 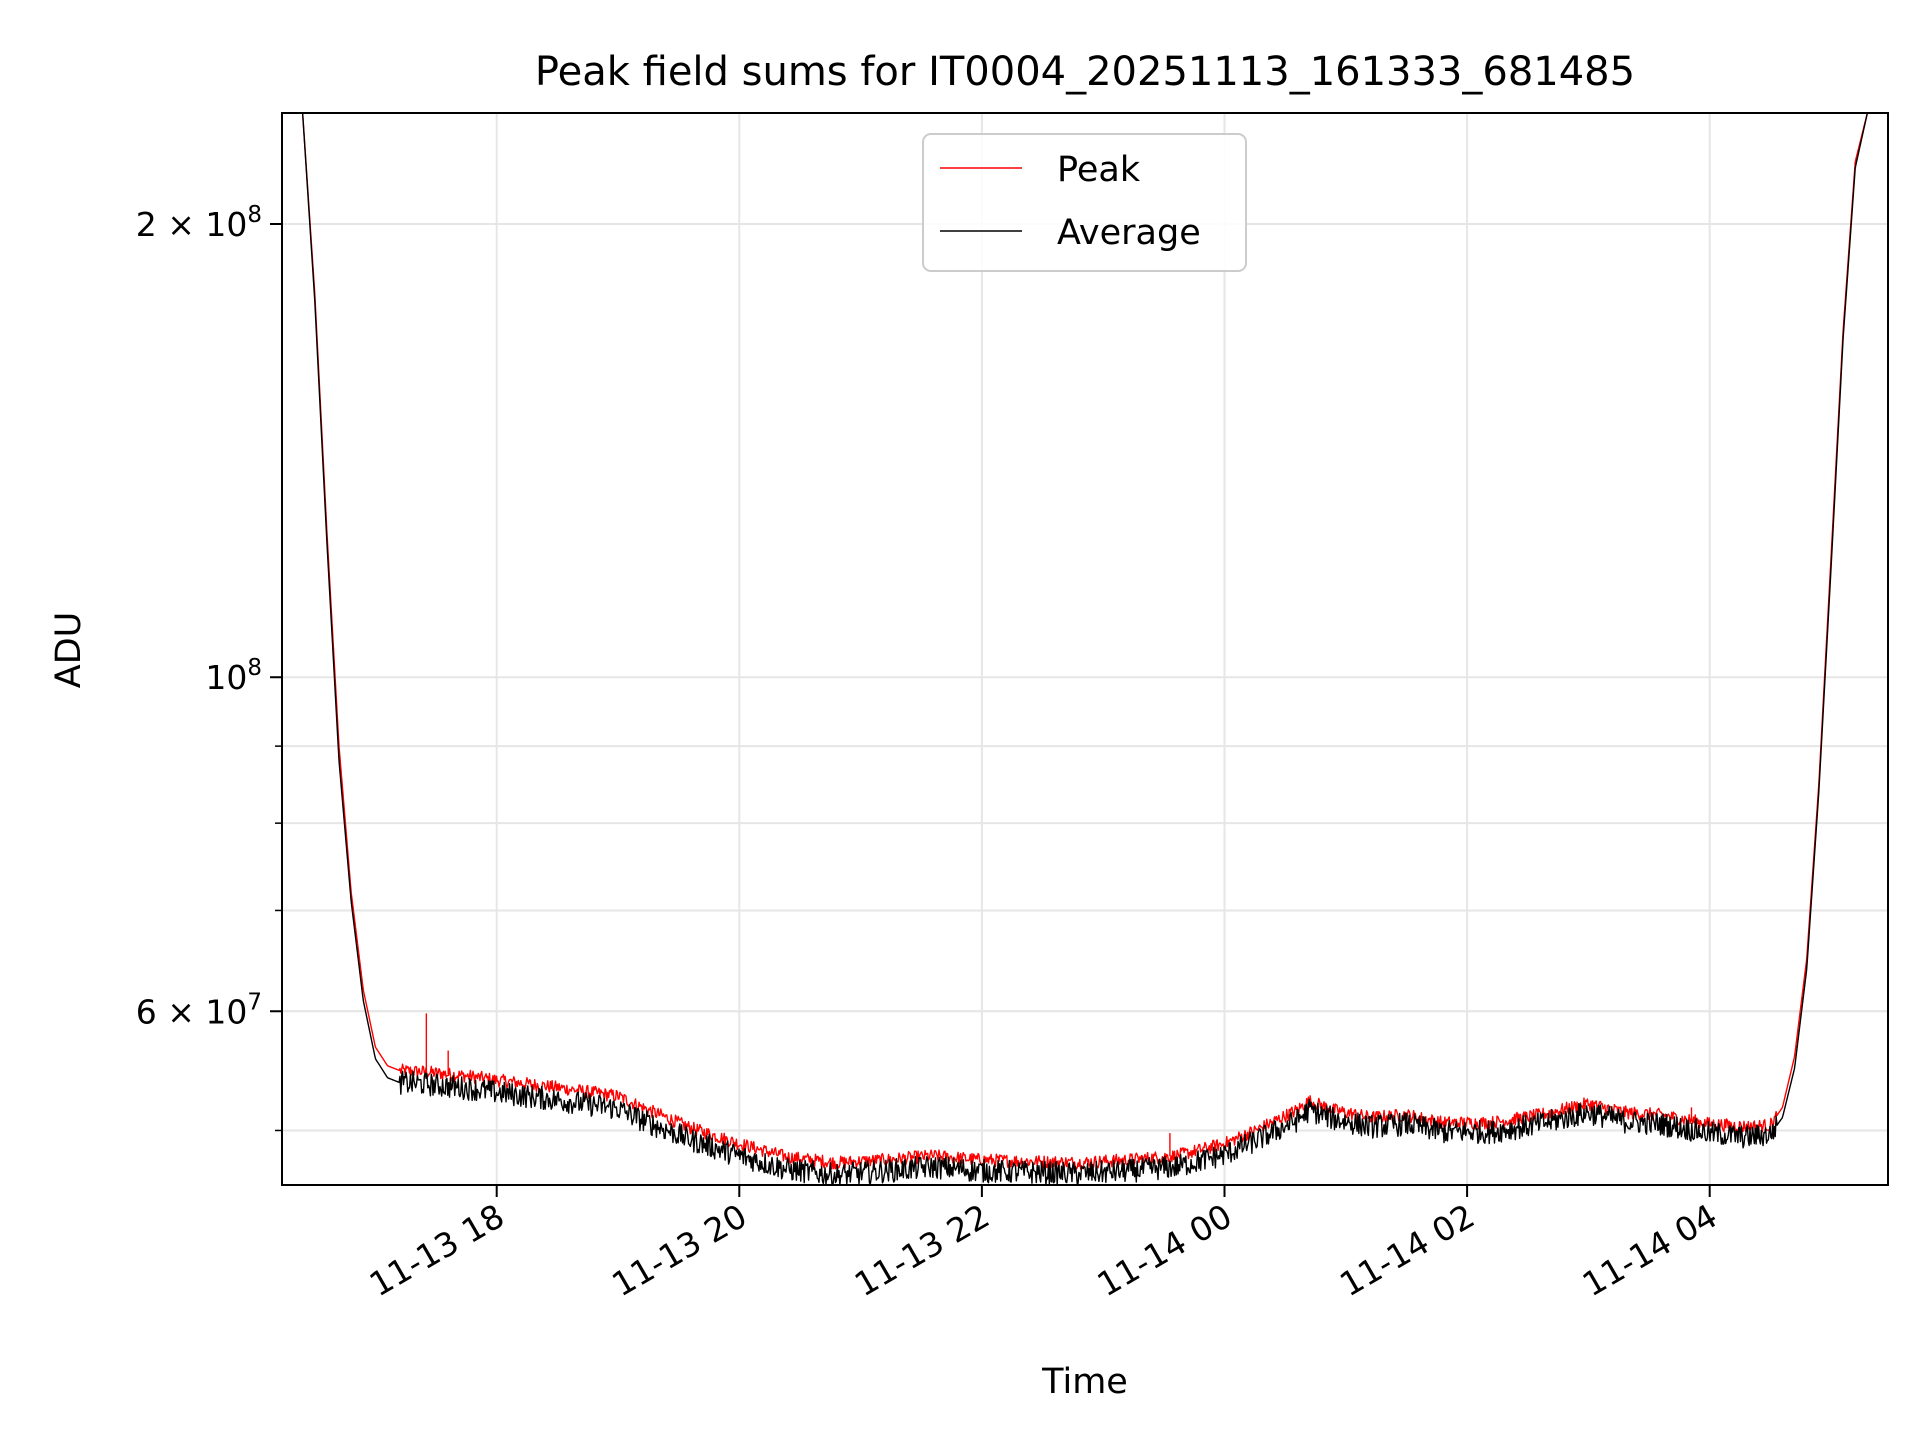 I want to click on x-tick-label: 11-14 00, so click(x=1164, y=1250).